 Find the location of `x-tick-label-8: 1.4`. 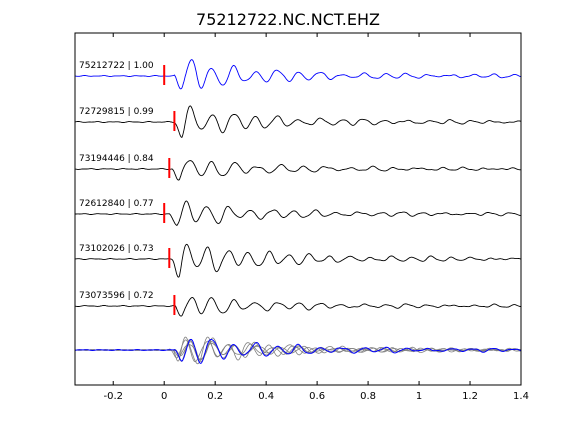

x-tick-label-8: 1.4 is located at coordinates (521, 396).